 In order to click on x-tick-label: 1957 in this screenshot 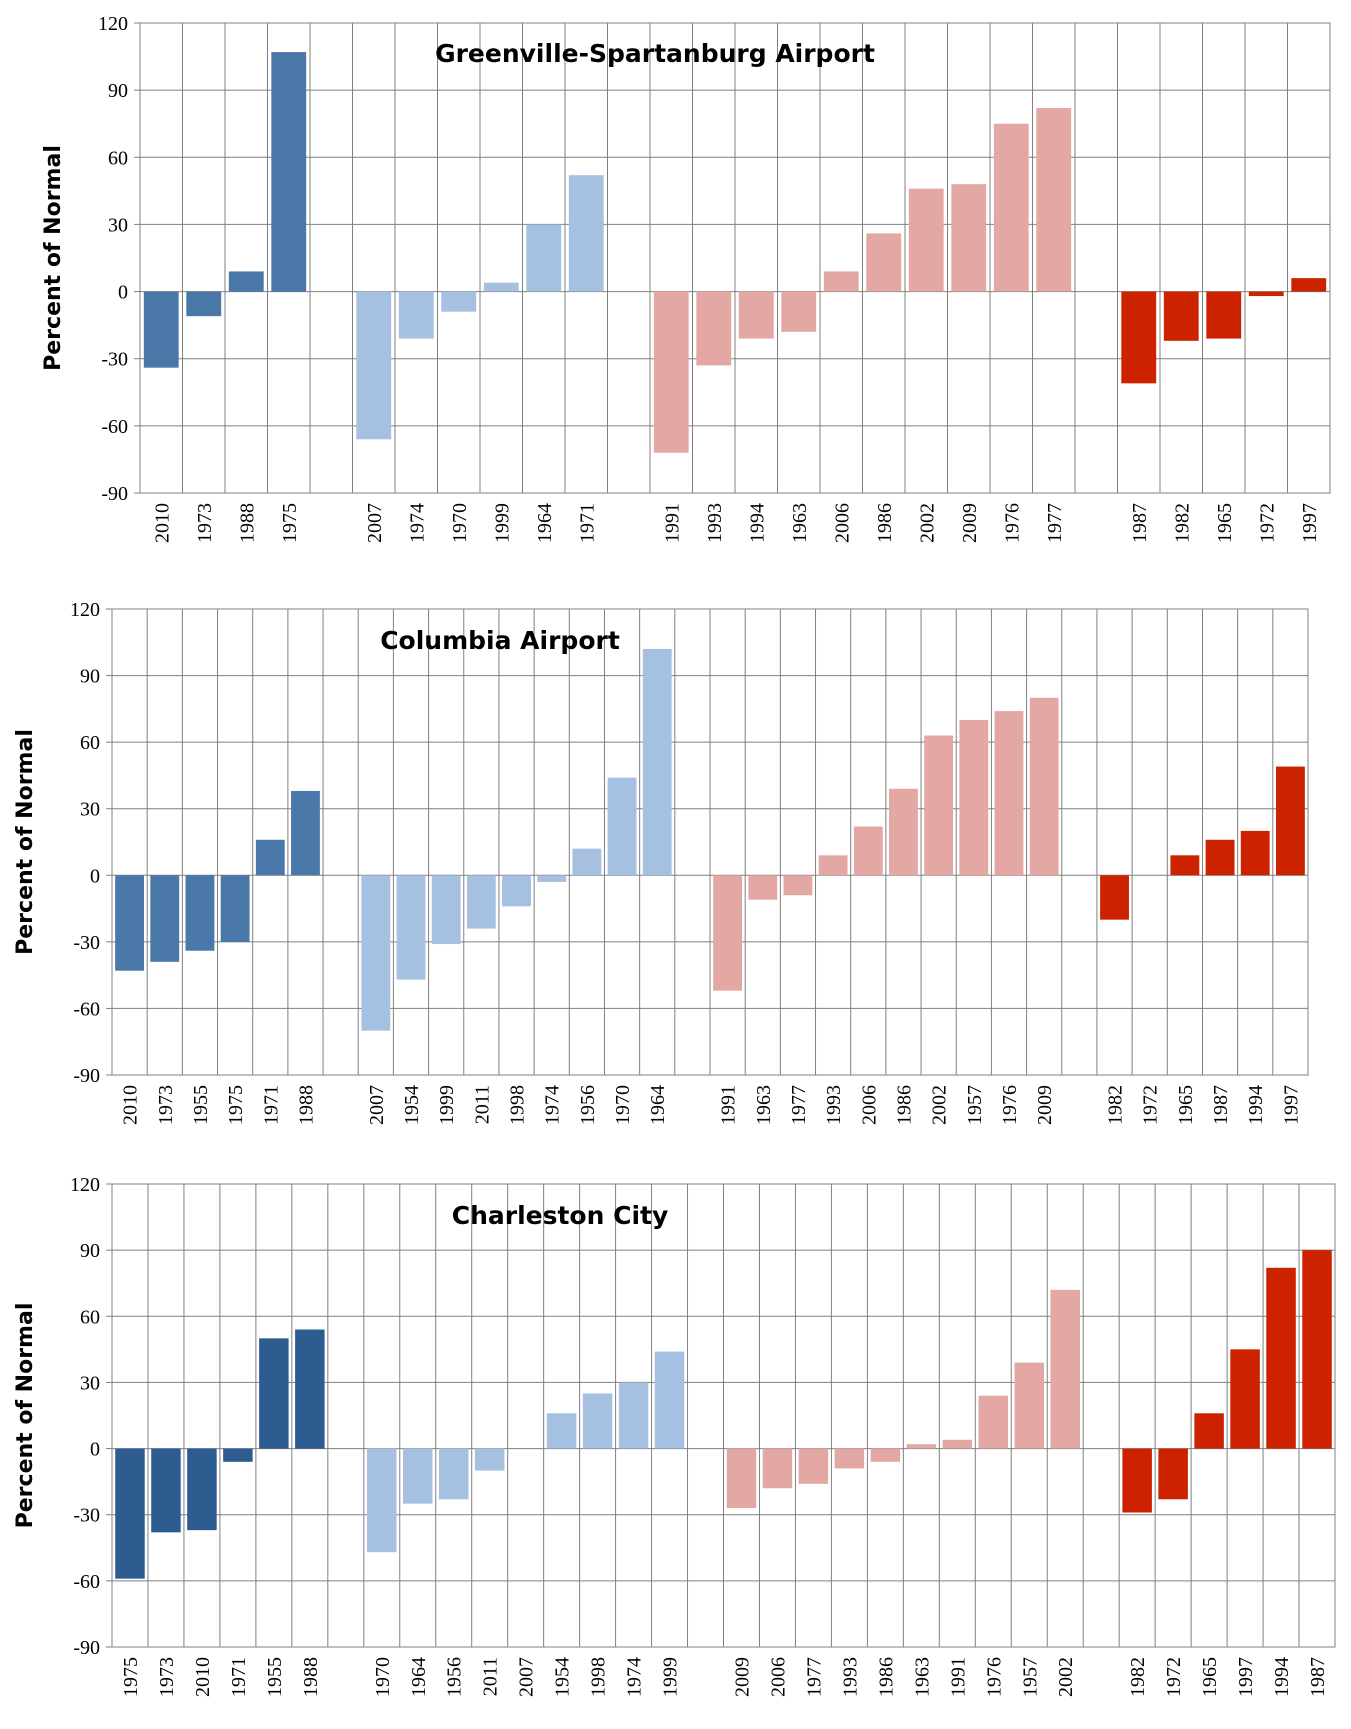, I will do `click(975, 1105)`.